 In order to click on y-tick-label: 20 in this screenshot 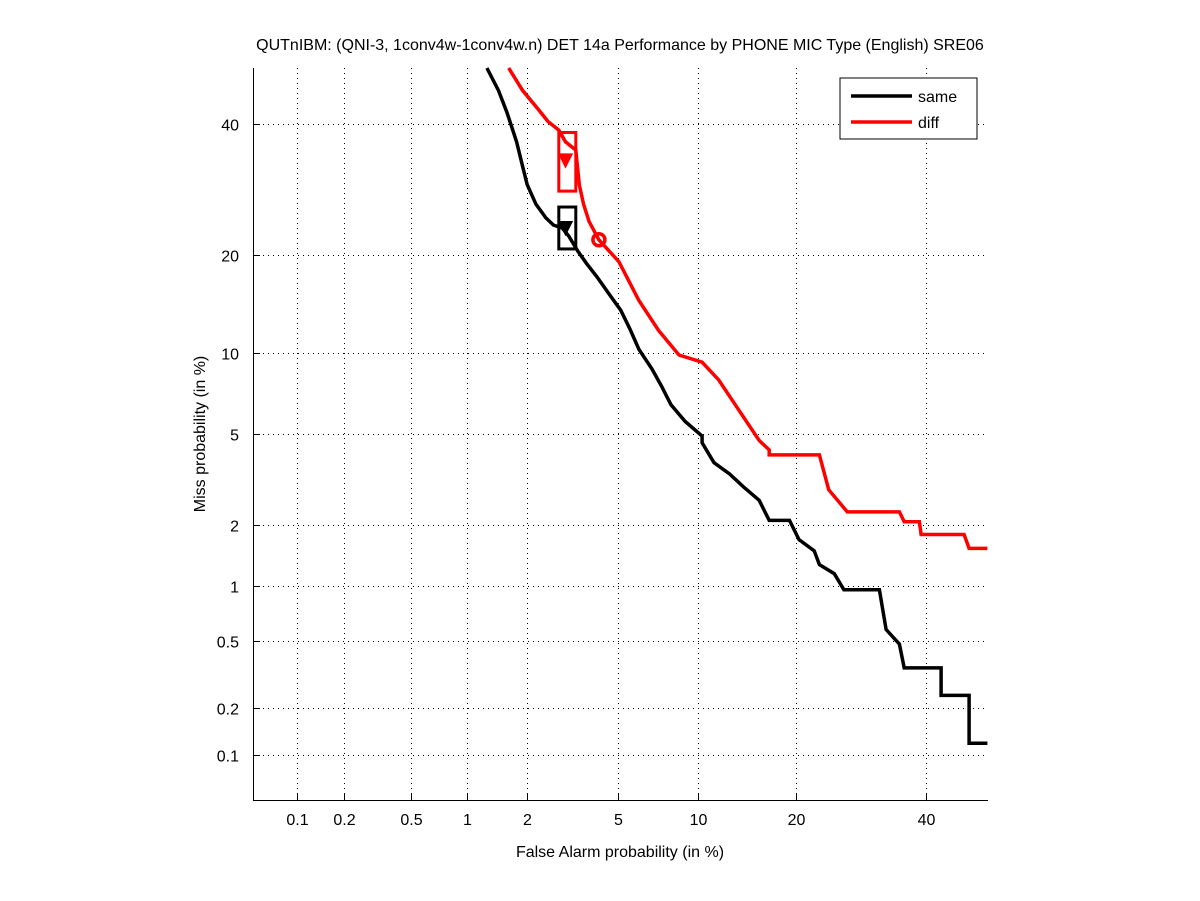, I will do `click(230, 257)`.